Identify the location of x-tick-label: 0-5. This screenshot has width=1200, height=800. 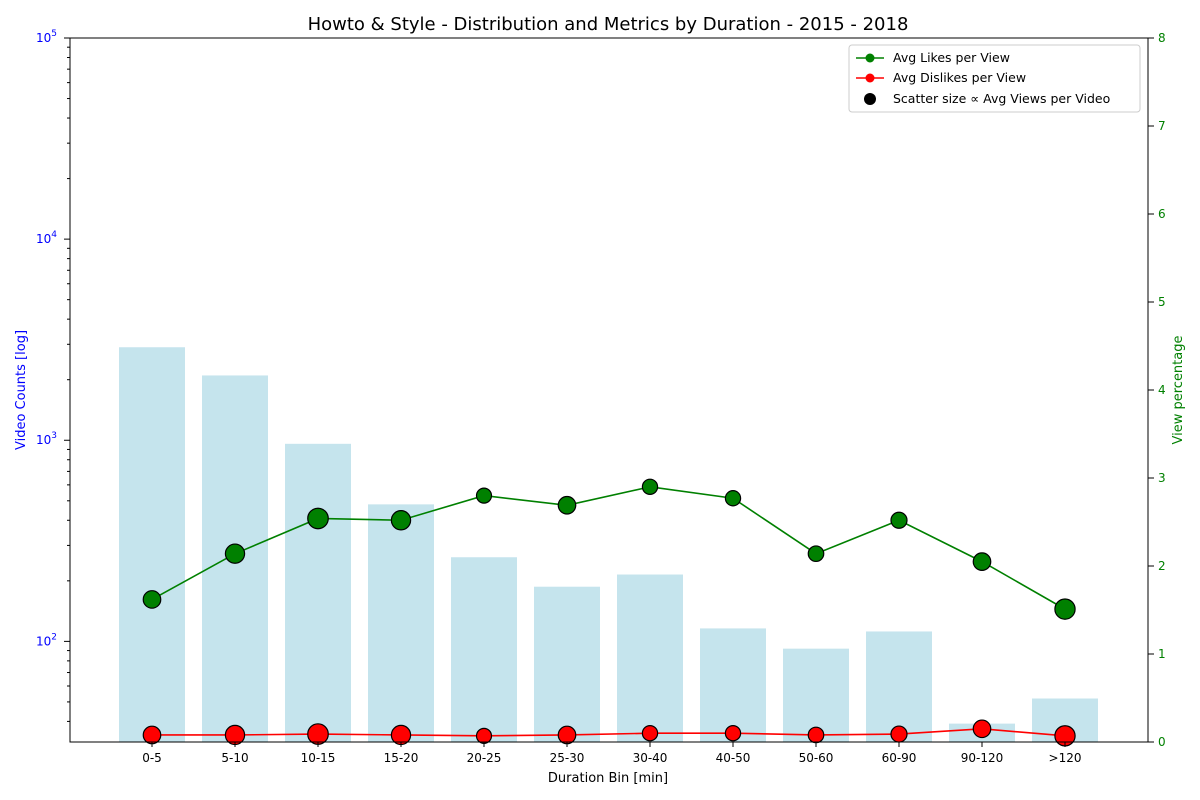
(152, 758).